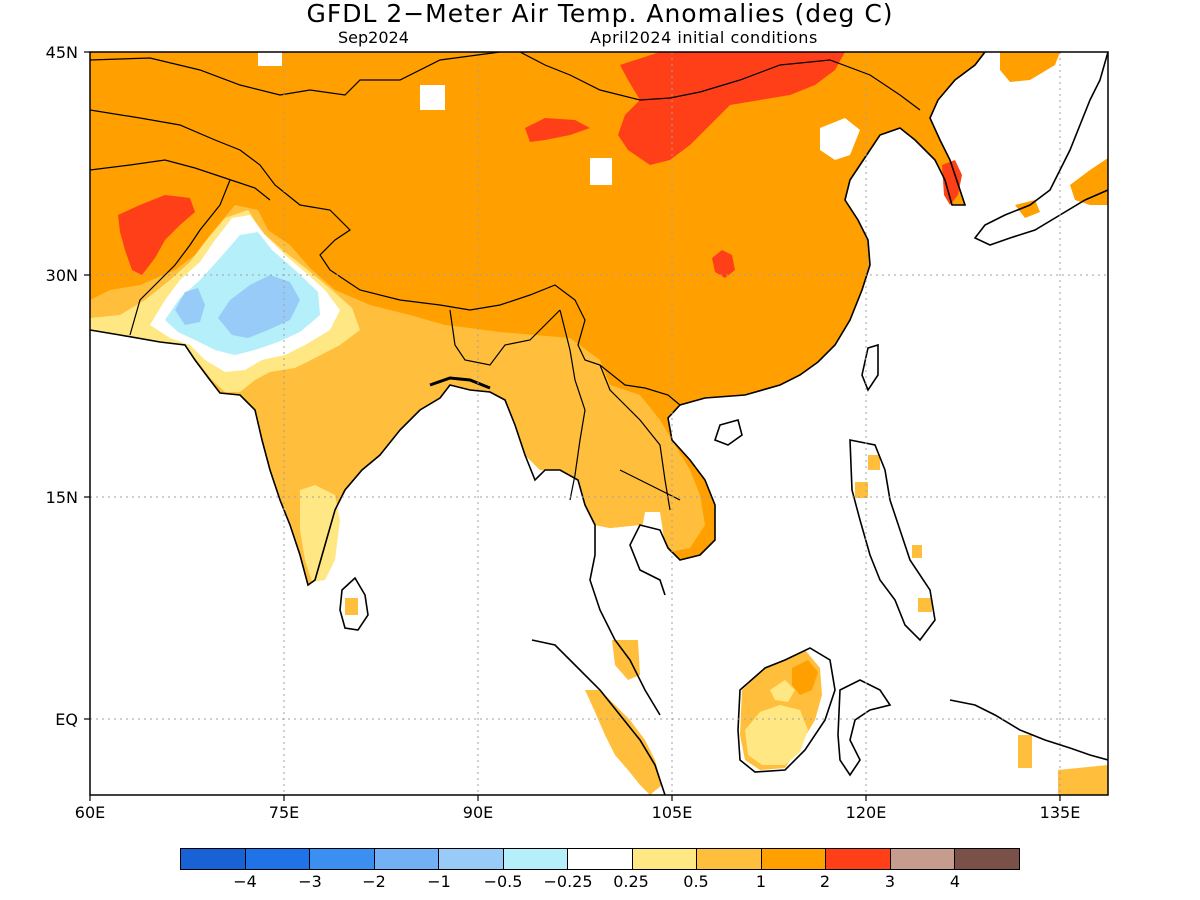  I want to click on anomaly-region-red-afghanistan, so click(156, 235).